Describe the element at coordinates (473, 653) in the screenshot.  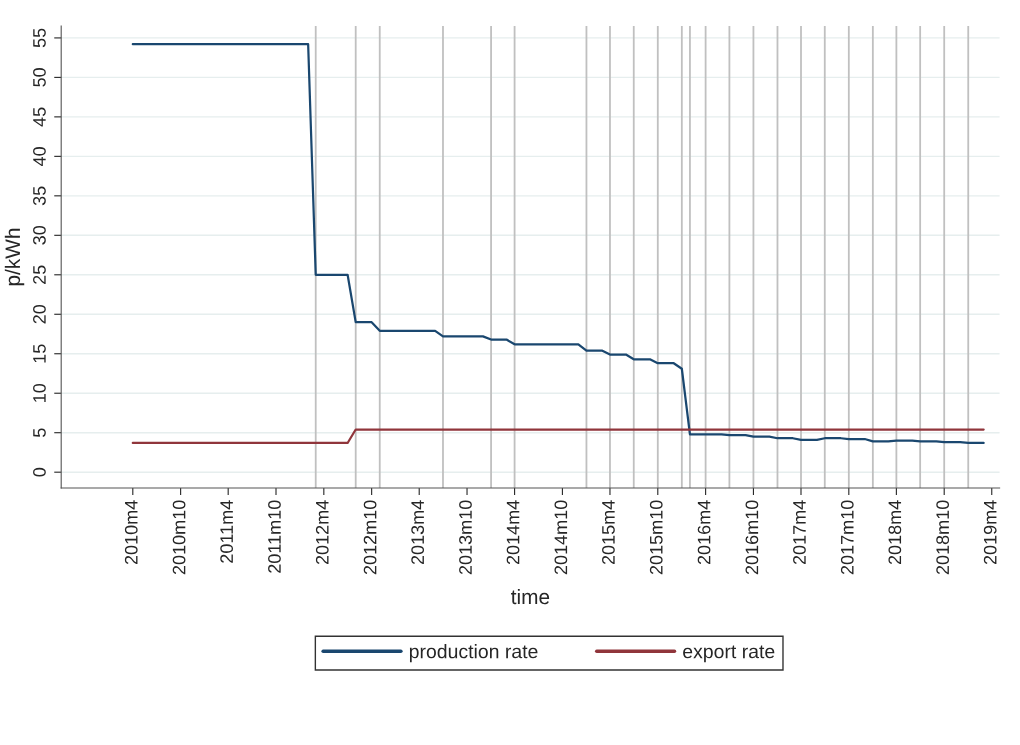
I see `legend-label: production rate` at that location.